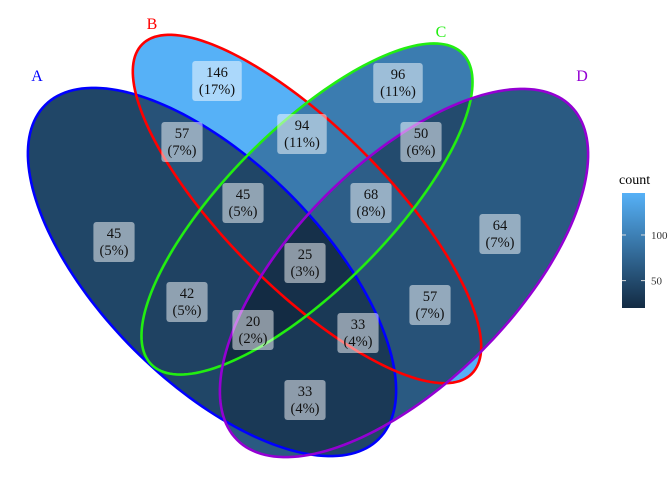  Describe the element at coordinates (187, 294) in the screenshot. I see `region-count: 42` at that location.